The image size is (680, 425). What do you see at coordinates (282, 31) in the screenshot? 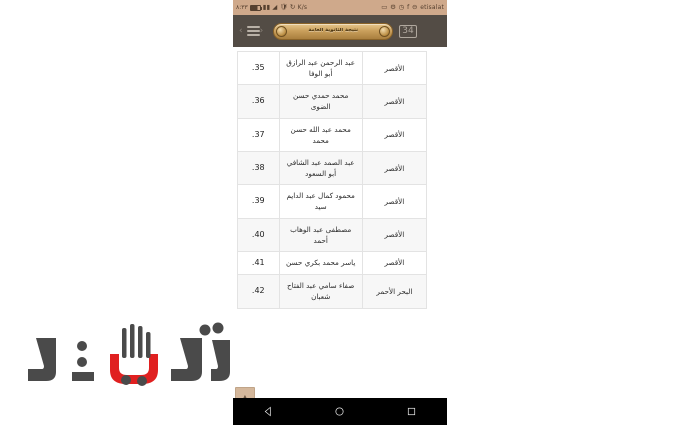
I see `address-bar-left-knob` at bounding box center [282, 31].